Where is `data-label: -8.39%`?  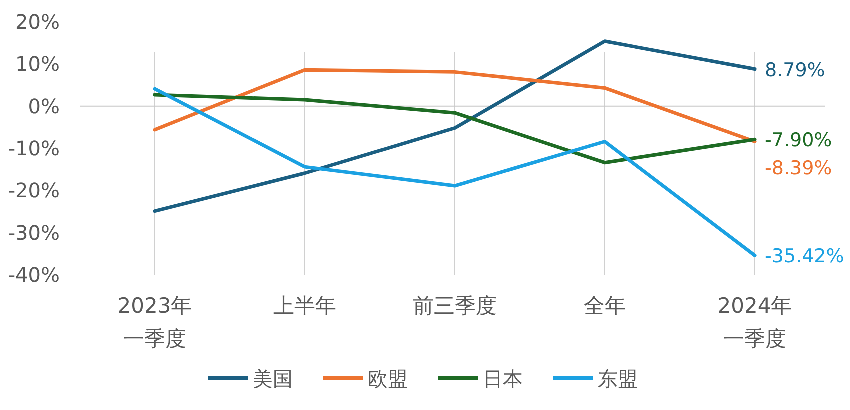
data-label: -8.39% is located at coordinates (798, 169).